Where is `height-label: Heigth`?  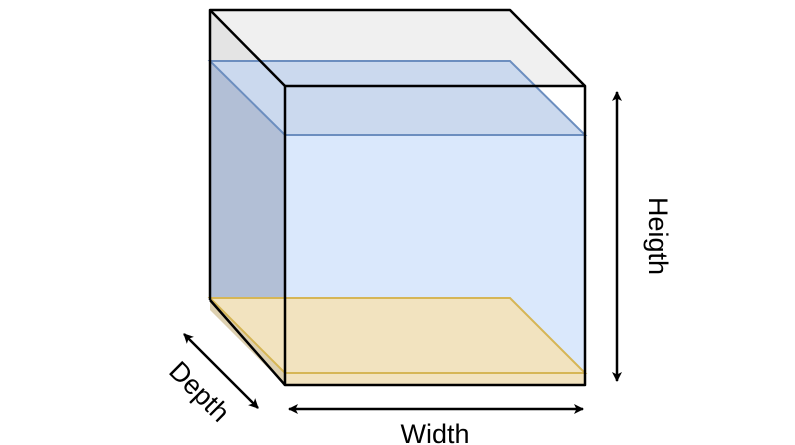
height-label: Heigth is located at coordinates (658, 236).